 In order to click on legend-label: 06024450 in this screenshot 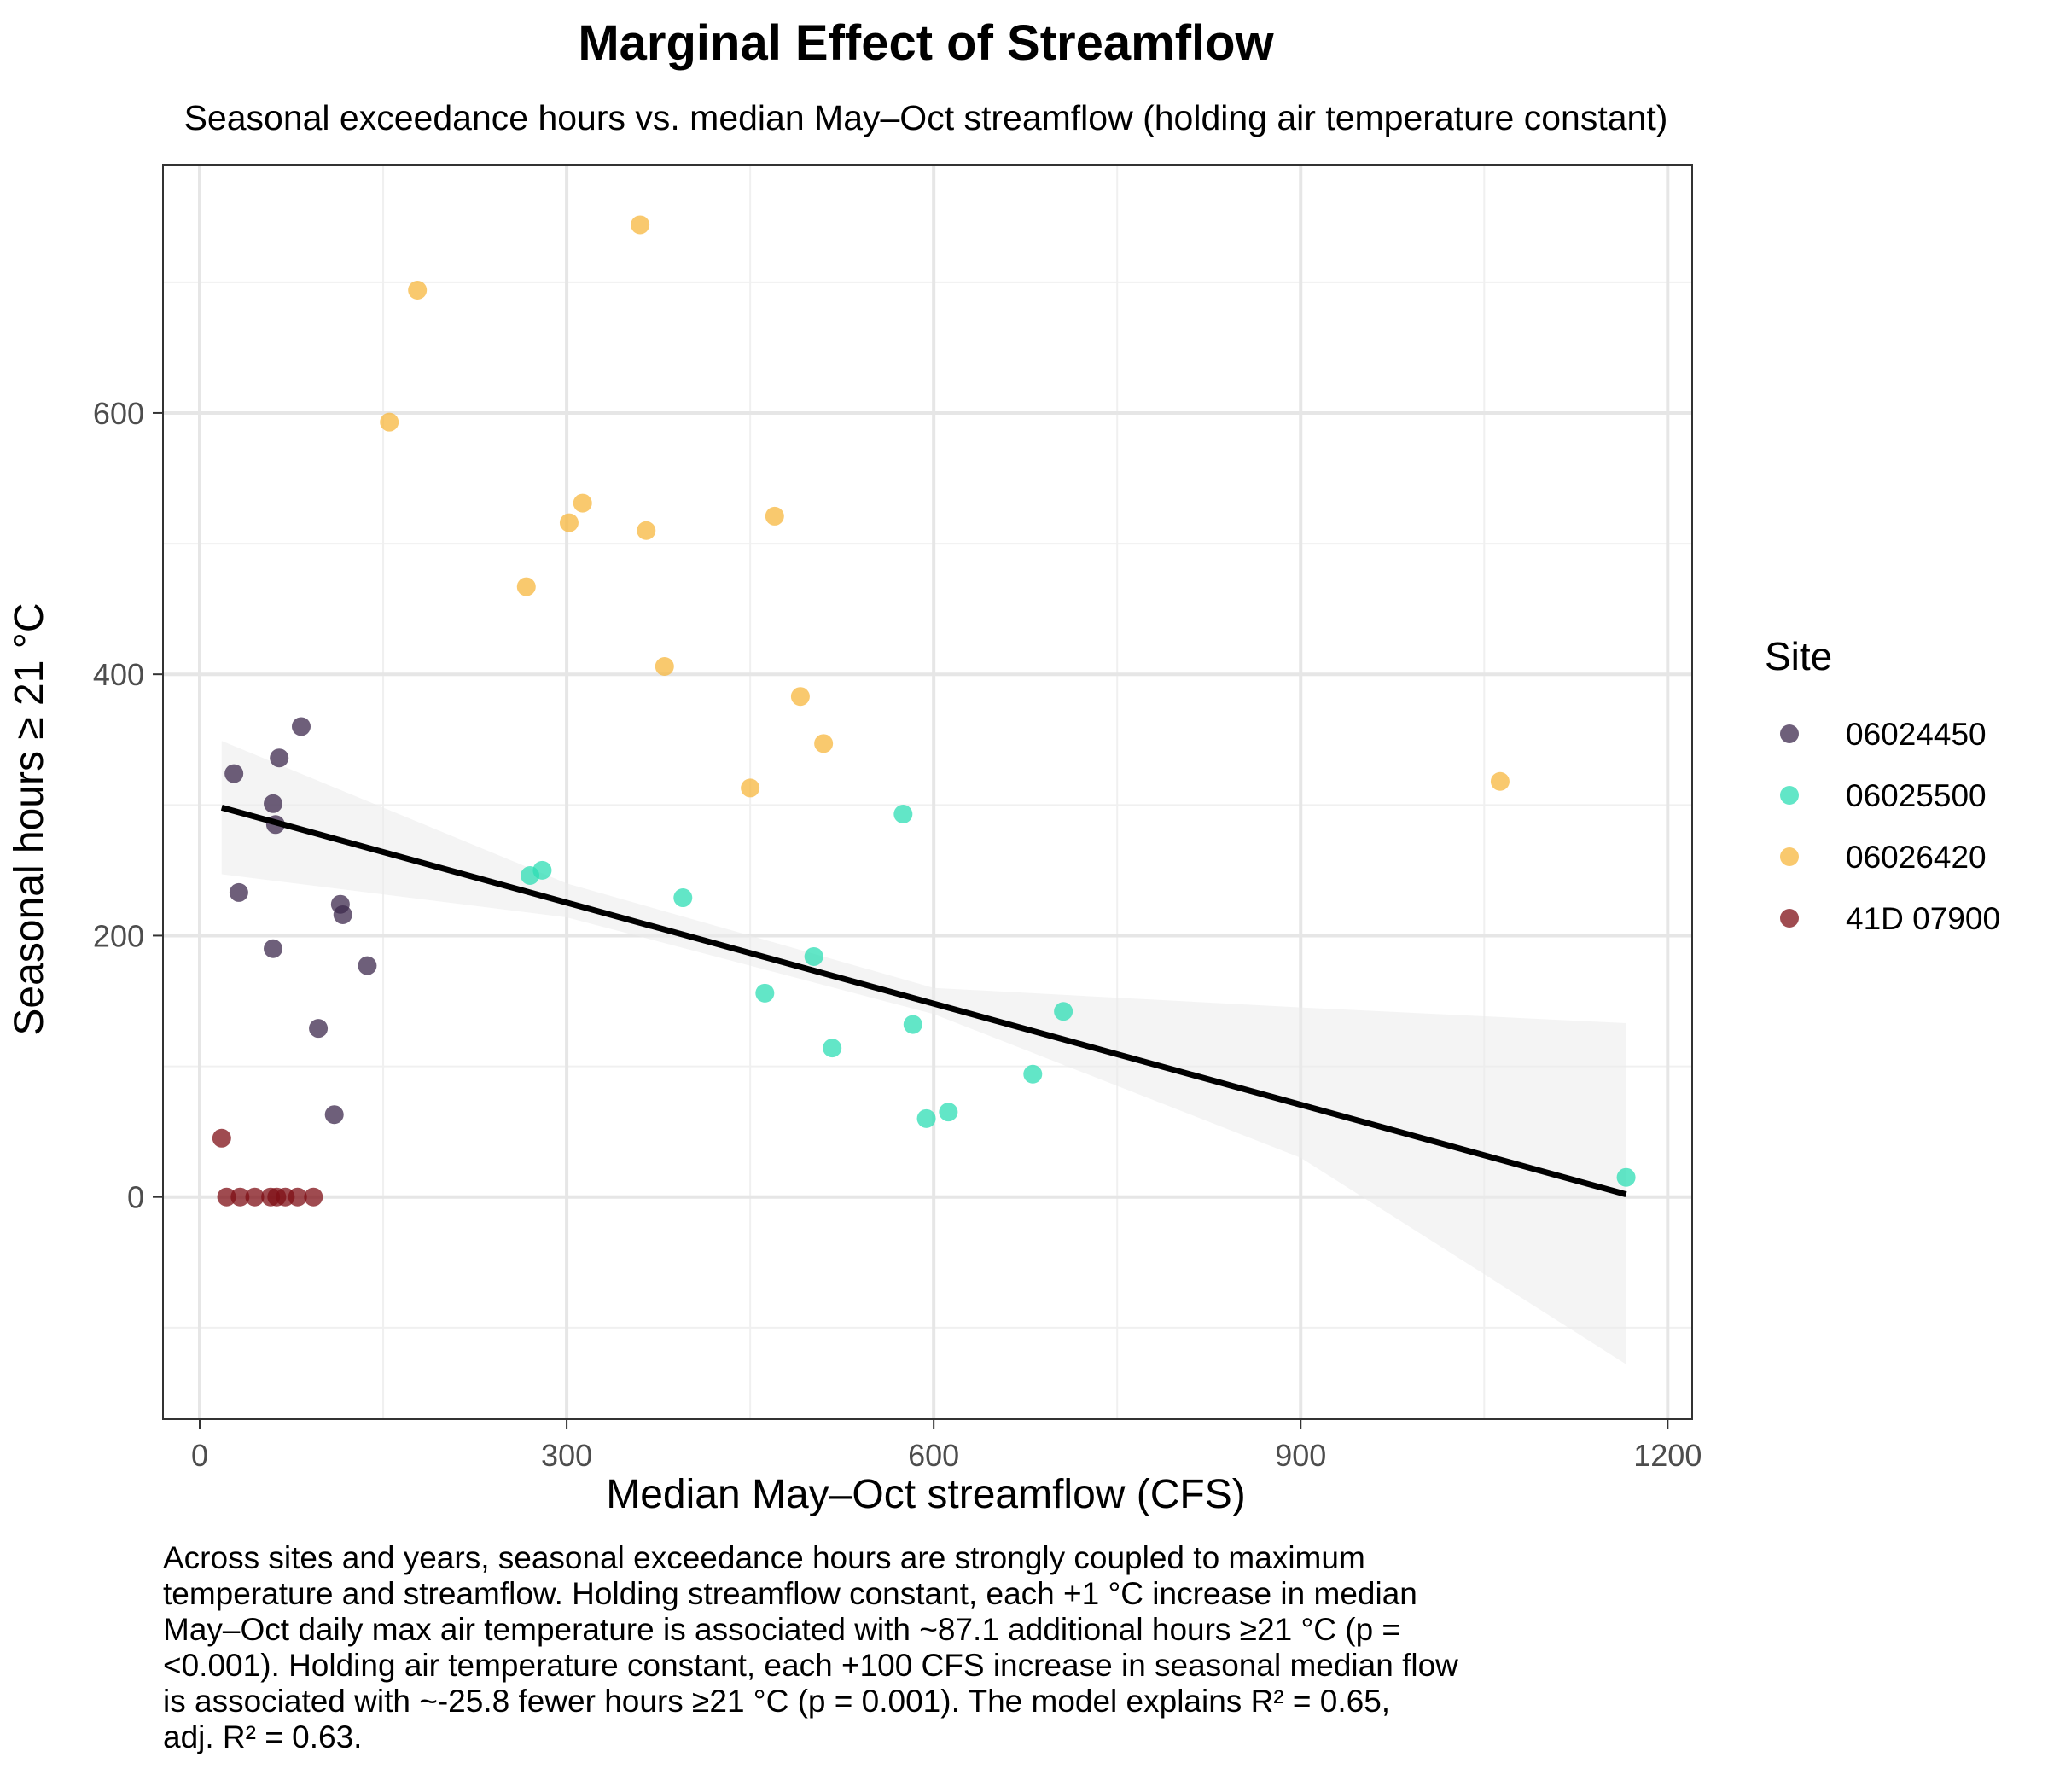, I will do `click(1917, 734)`.